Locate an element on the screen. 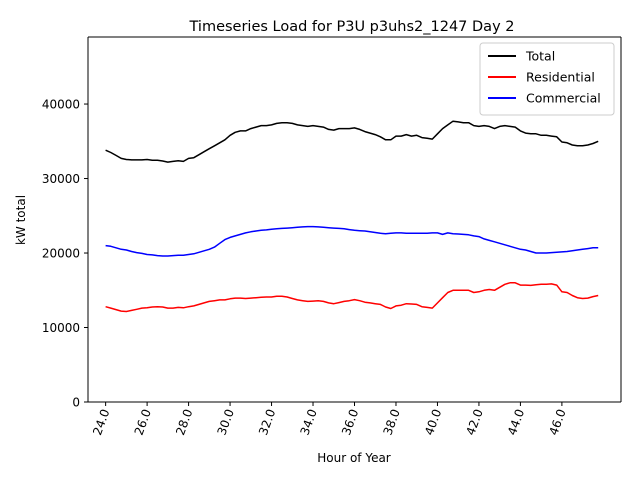  y-tick-label: 20000 is located at coordinates (61, 254).